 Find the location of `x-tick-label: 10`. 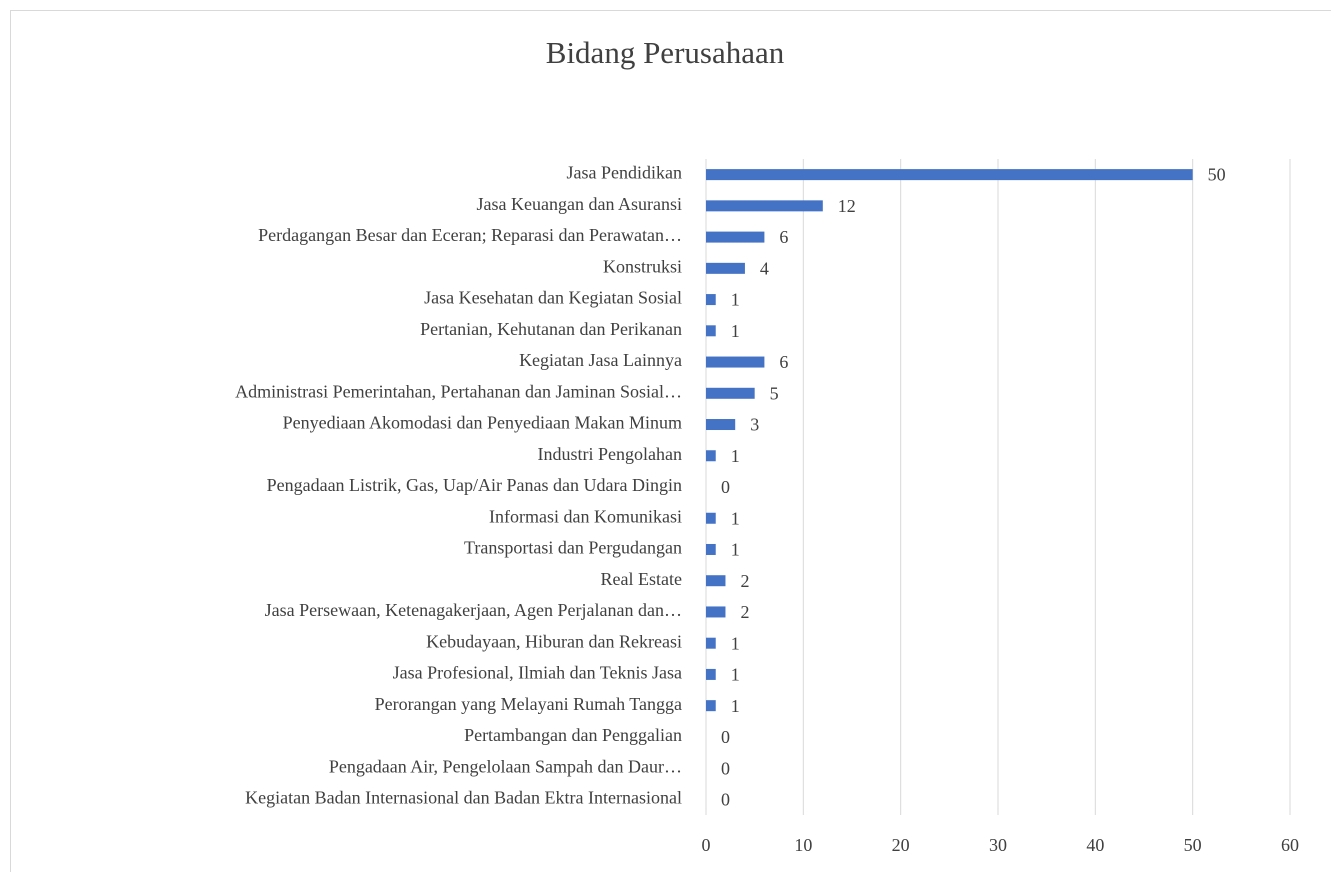

x-tick-label: 10 is located at coordinates (803, 845).